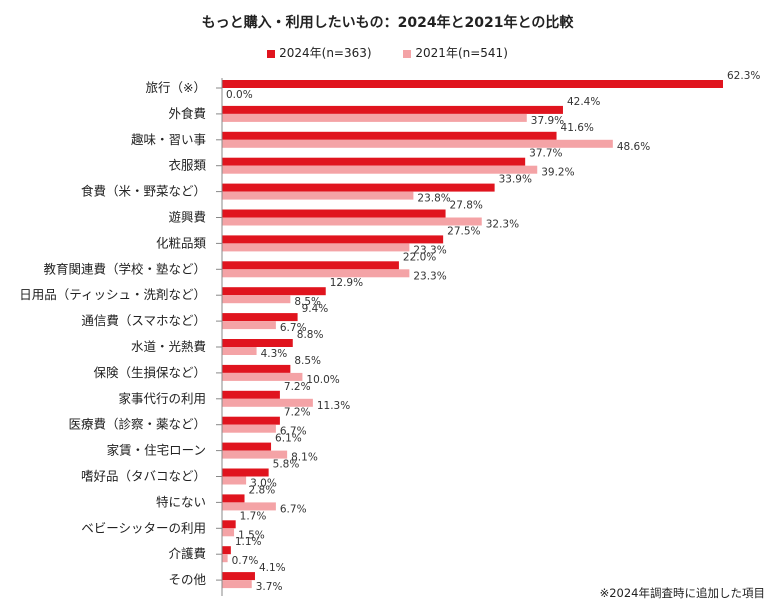 This screenshot has width=775, height=607. I want to click on data-label-2024: 6.1%, so click(288, 439).